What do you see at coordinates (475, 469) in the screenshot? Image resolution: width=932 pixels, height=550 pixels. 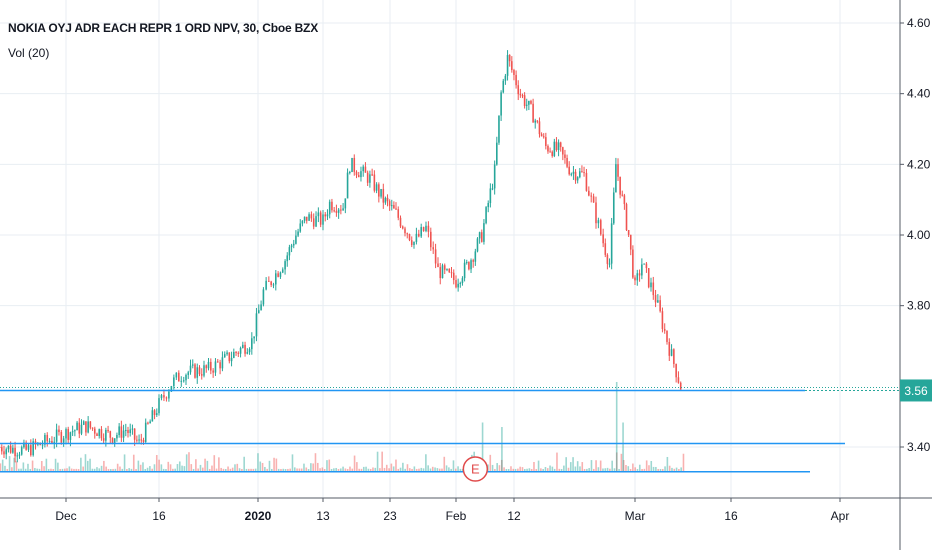 I see `earnings-marker: E` at bounding box center [475, 469].